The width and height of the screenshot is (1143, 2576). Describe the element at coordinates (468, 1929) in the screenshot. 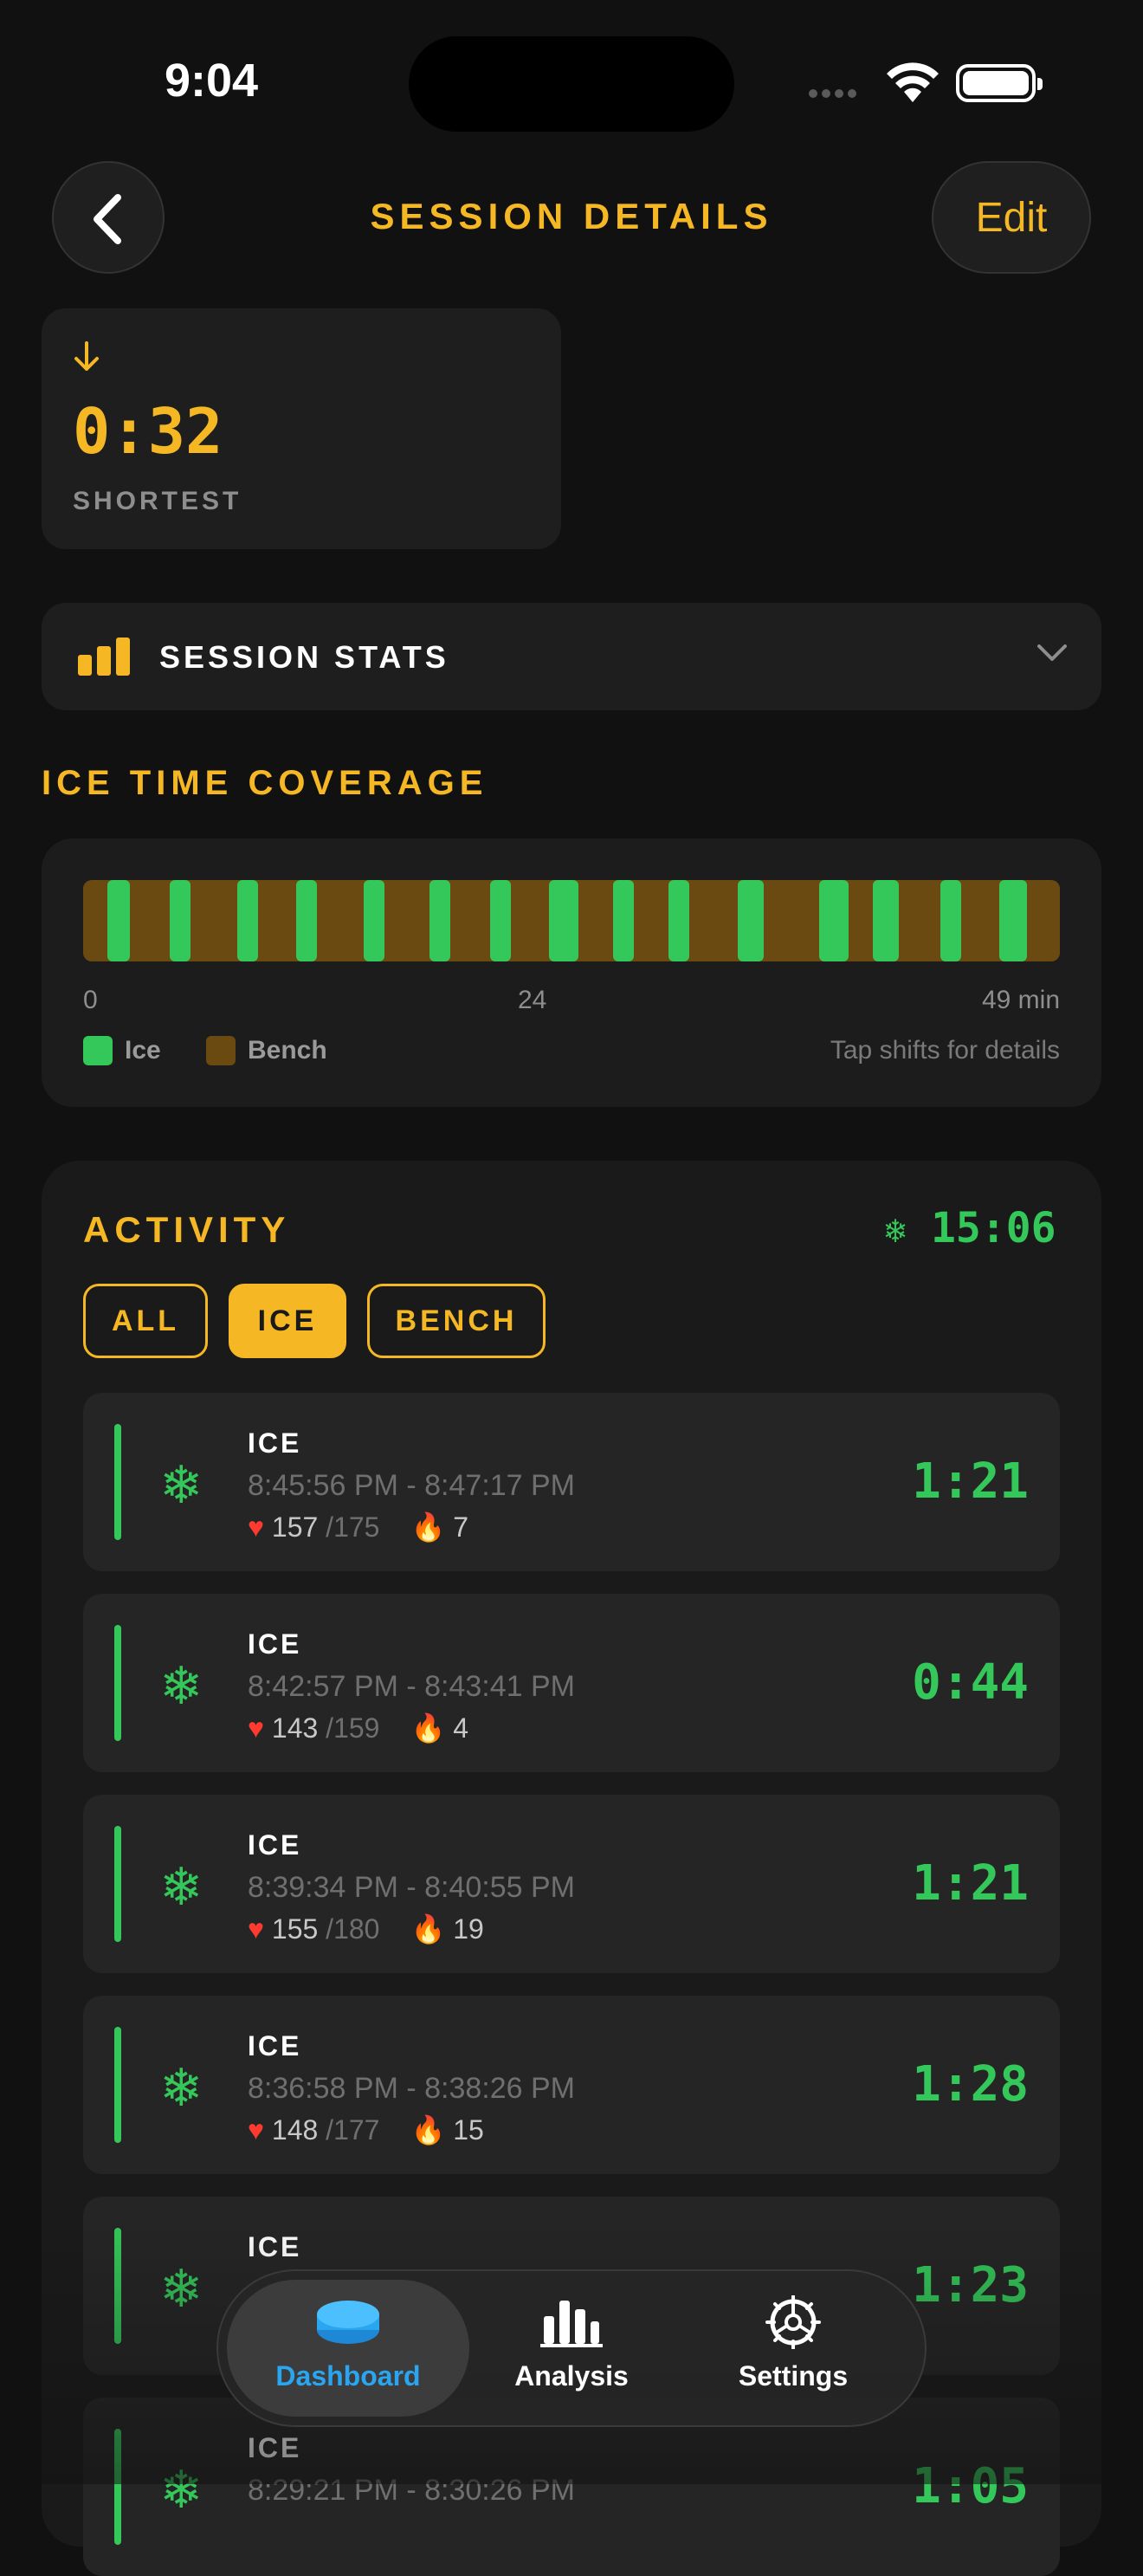

I see `row-calories: 19` at that location.